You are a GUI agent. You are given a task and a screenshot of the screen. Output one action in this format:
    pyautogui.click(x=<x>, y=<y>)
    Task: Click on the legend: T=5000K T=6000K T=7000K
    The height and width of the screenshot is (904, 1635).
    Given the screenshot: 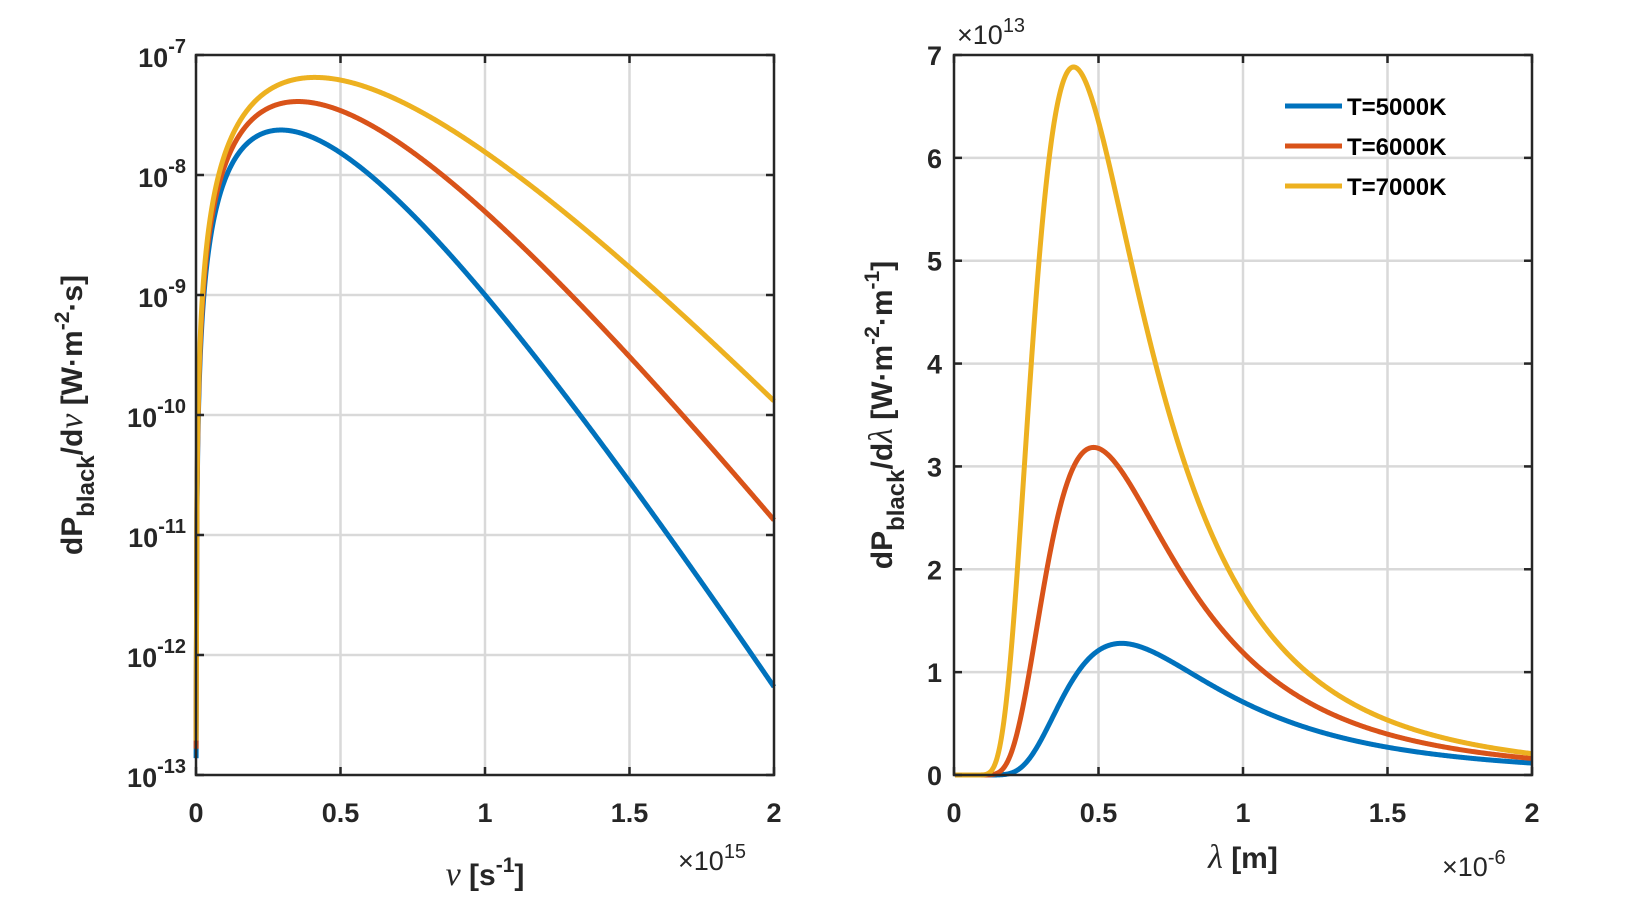 What is the action you would take?
    pyautogui.click(x=1366, y=147)
    